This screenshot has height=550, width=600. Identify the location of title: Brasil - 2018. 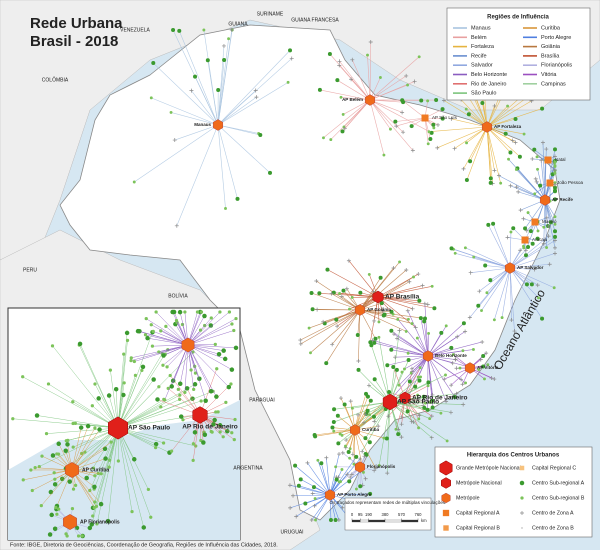
(74, 41).